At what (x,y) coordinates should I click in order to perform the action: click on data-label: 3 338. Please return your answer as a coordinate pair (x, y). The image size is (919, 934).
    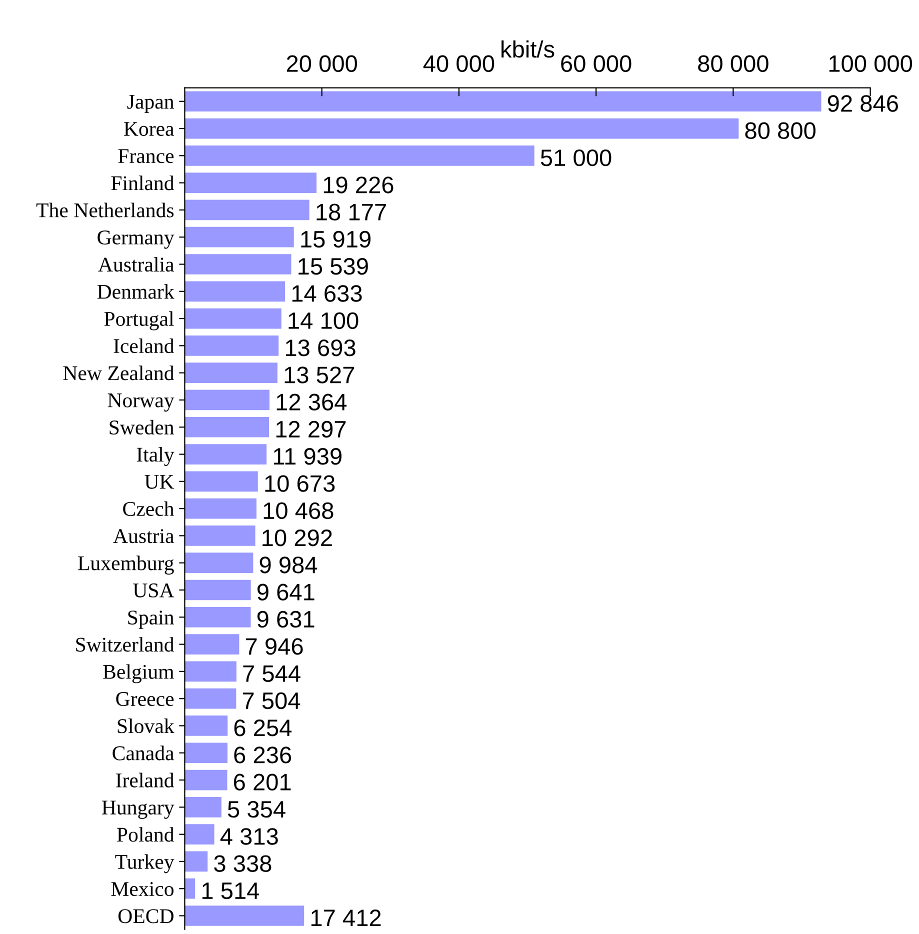
    Looking at the image, I should click on (243, 863).